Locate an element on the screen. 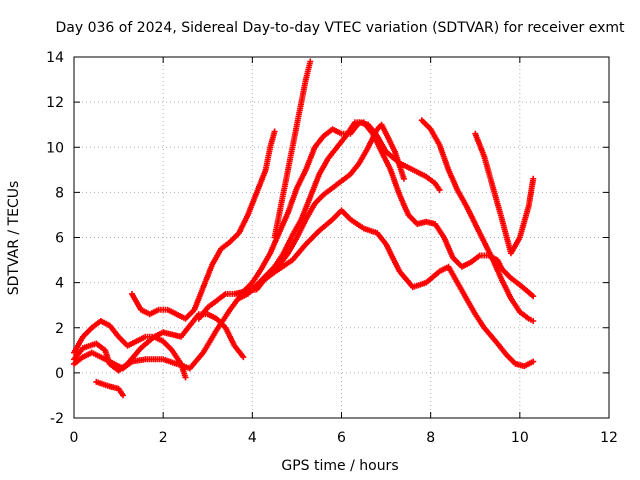 The image size is (640, 480). y-tick-label: 10 is located at coordinates (55, 148).